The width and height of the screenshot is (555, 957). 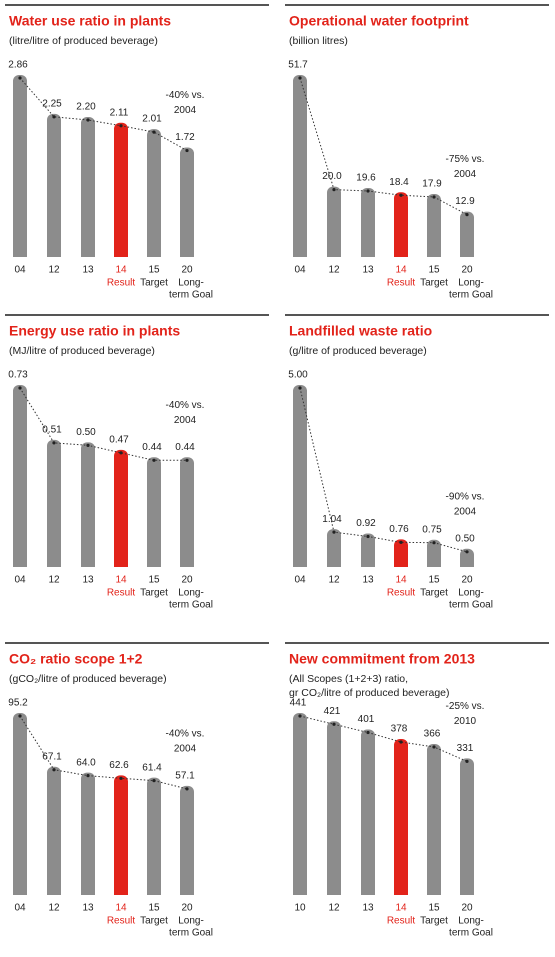 I want to click on chart-subtitle: (g/litre of produced beverage), so click(x=358, y=351).